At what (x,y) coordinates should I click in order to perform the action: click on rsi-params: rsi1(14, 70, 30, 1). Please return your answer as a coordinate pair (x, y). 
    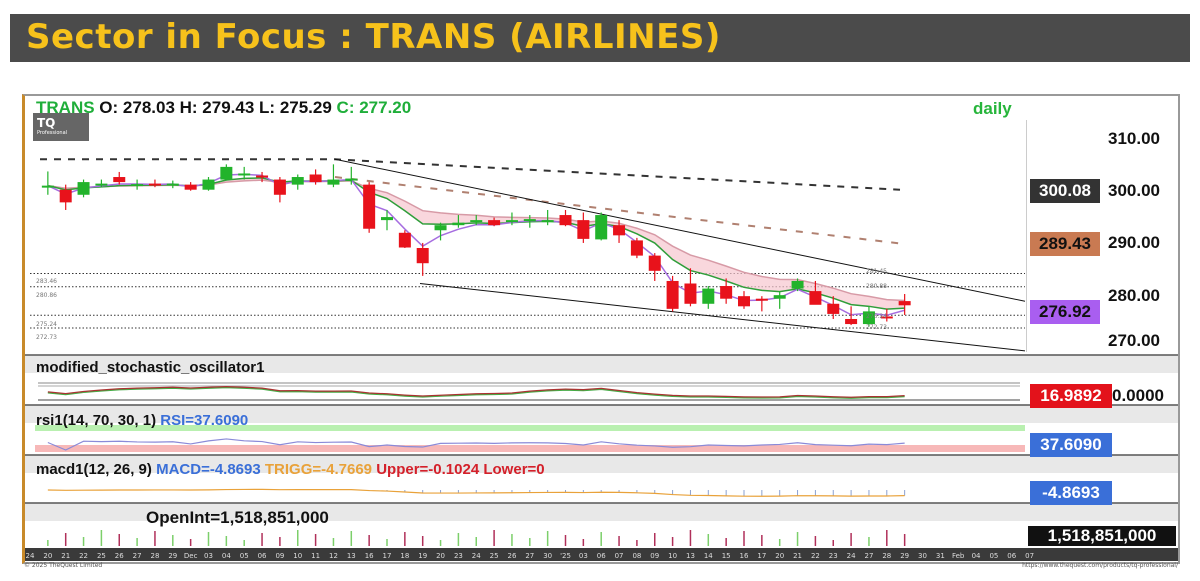
    Looking at the image, I should click on (96, 420).